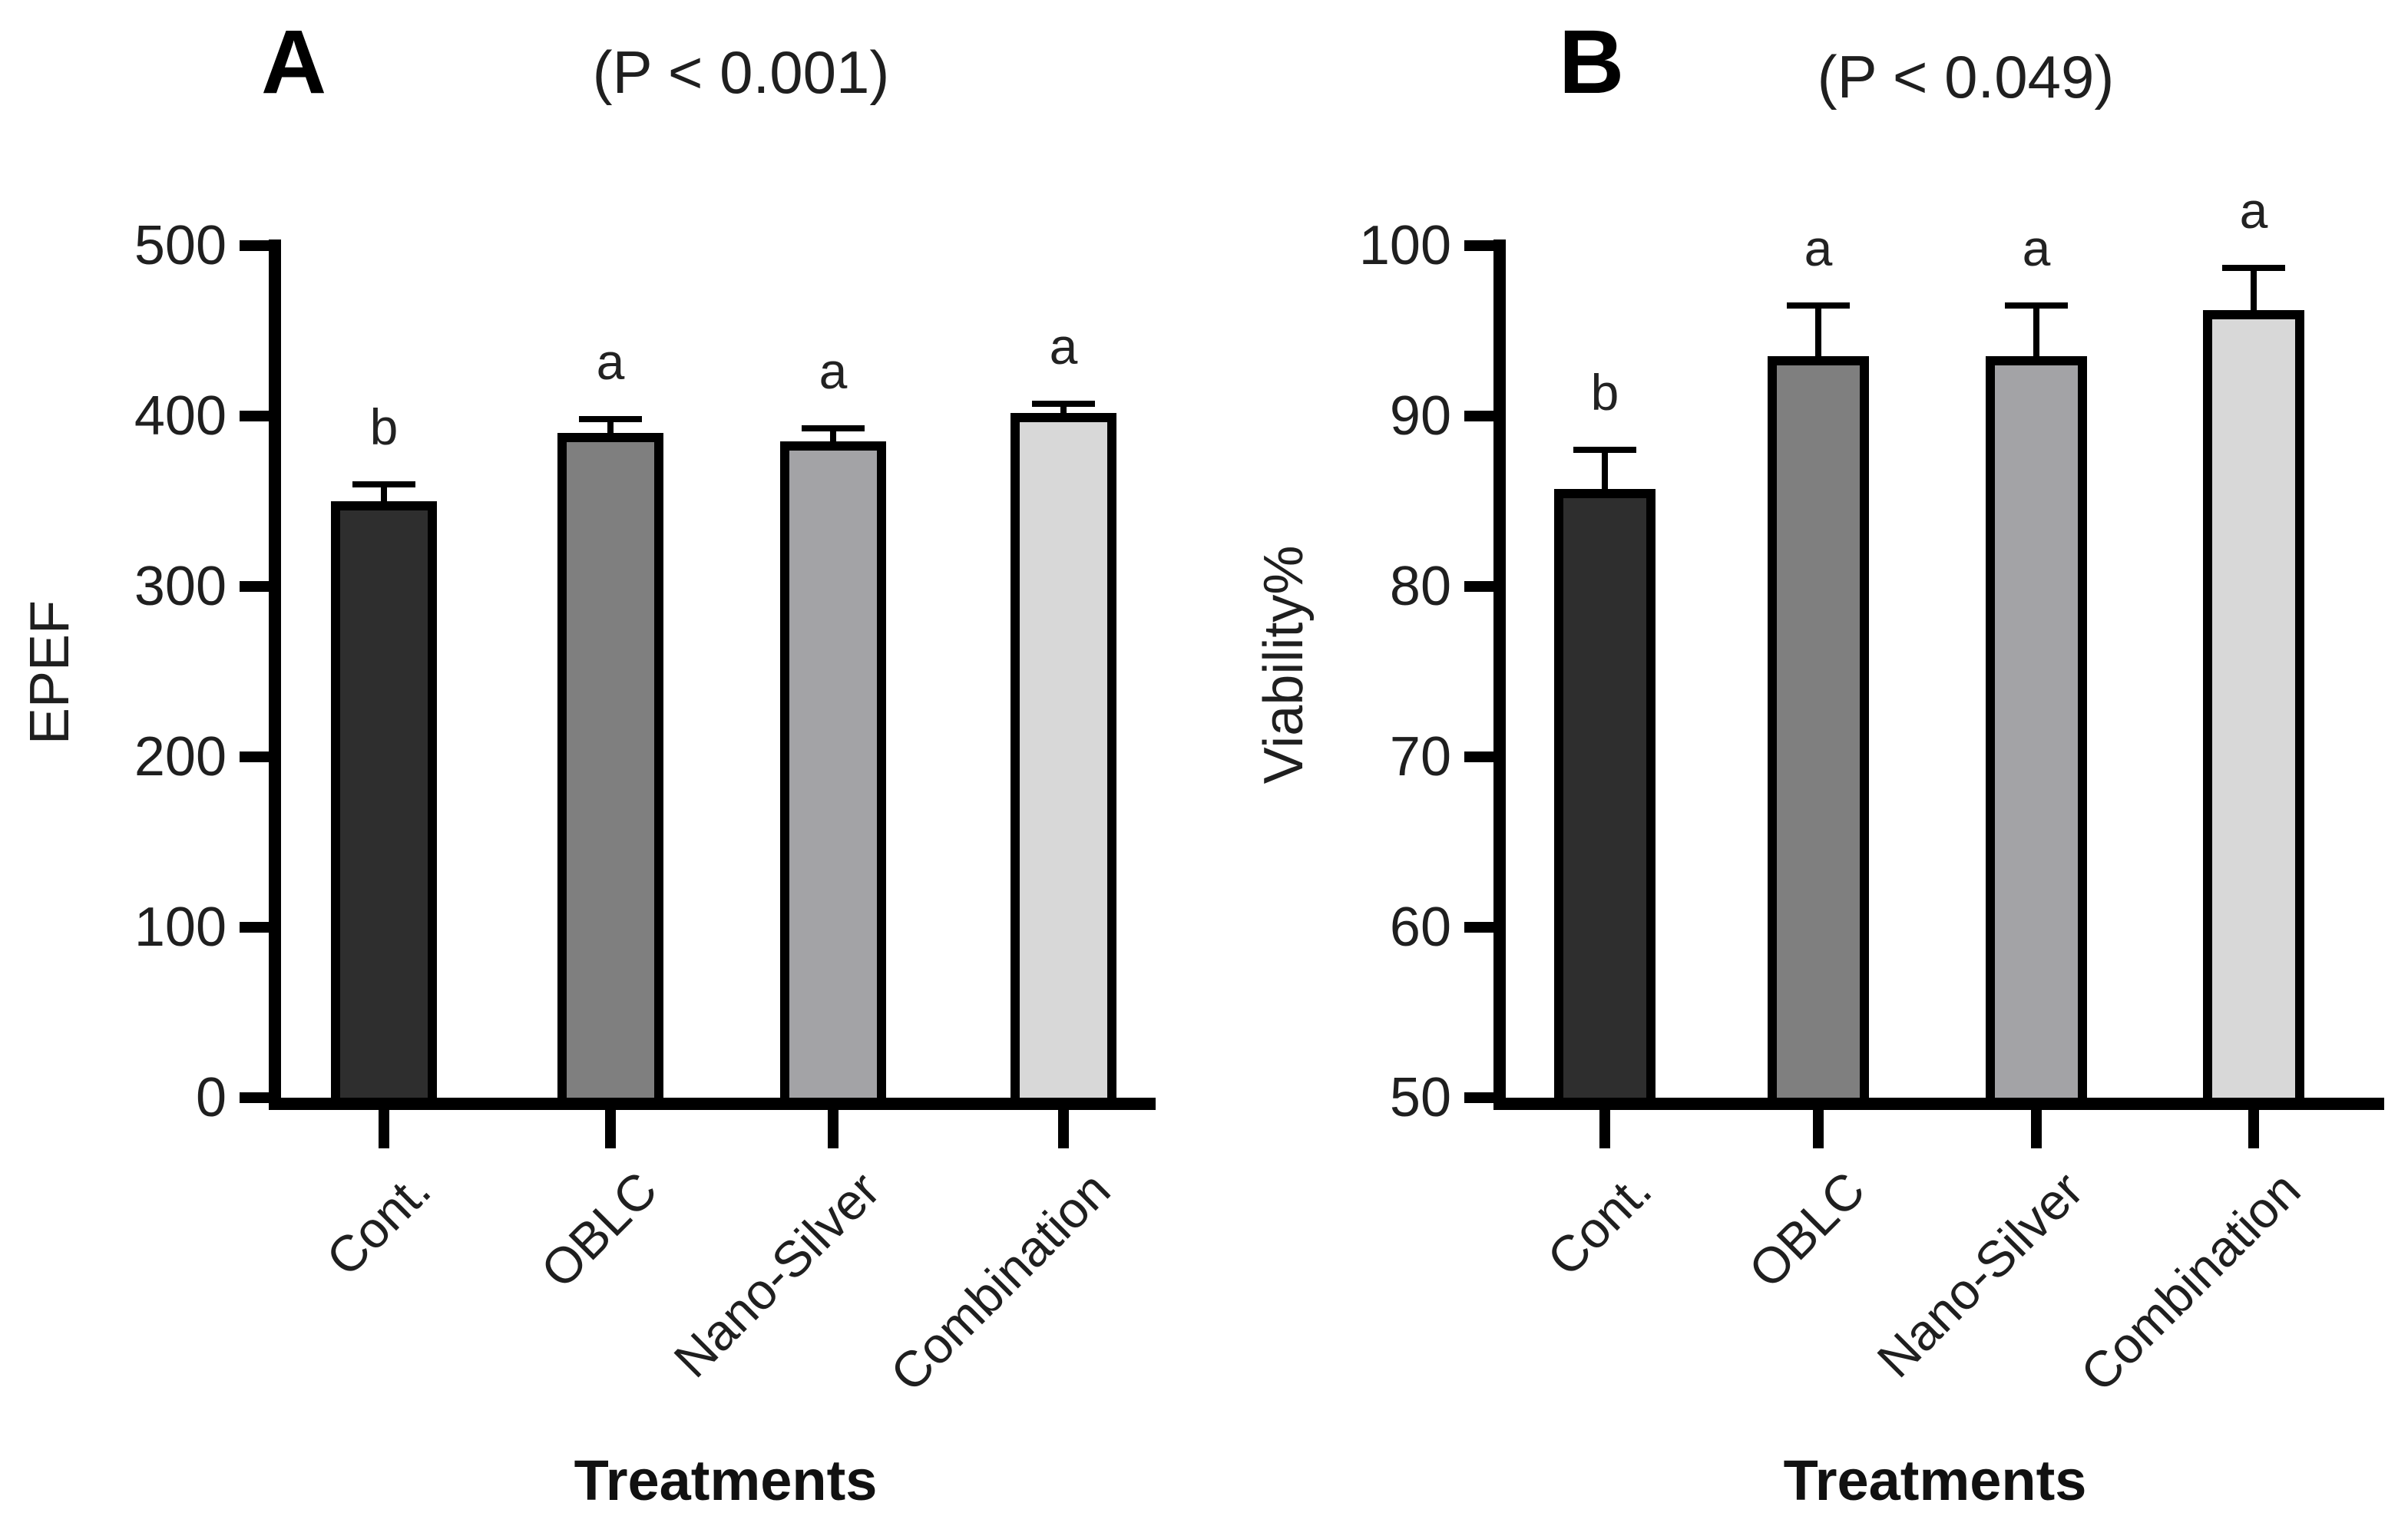 The width and height of the screenshot is (2408, 1536). What do you see at coordinates (1420, 1097) in the screenshot?
I see `y-tick-label: 50` at bounding box center [1420, 1097].